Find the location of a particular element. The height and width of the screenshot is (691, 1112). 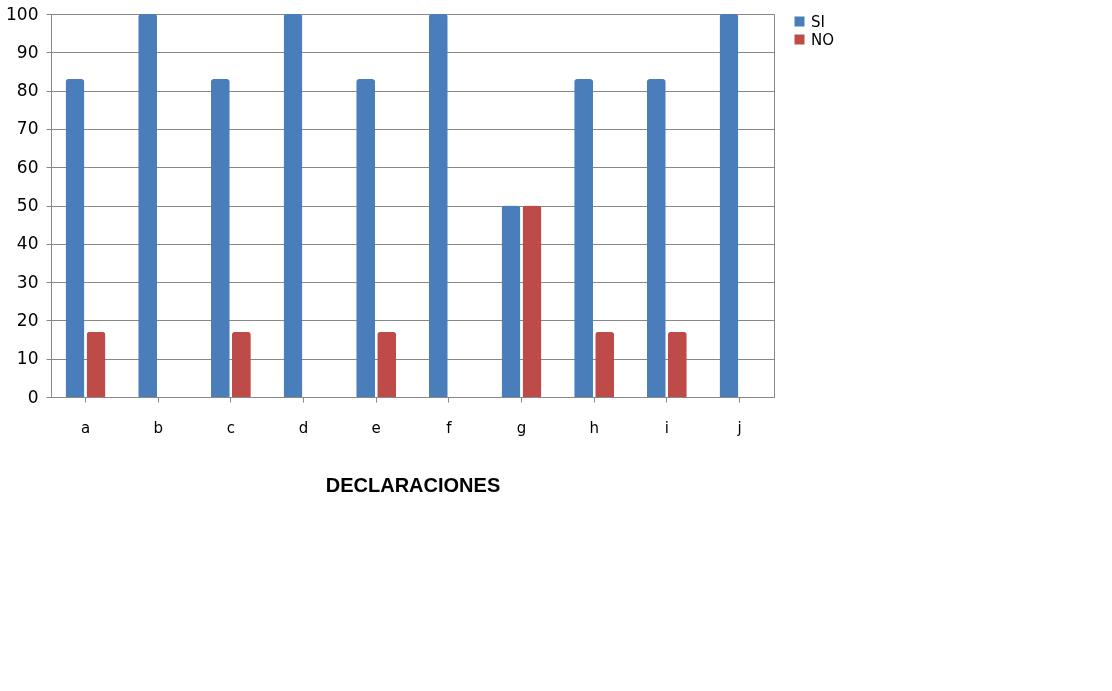

x-tick-label: d is located at coordinates (303, 427).